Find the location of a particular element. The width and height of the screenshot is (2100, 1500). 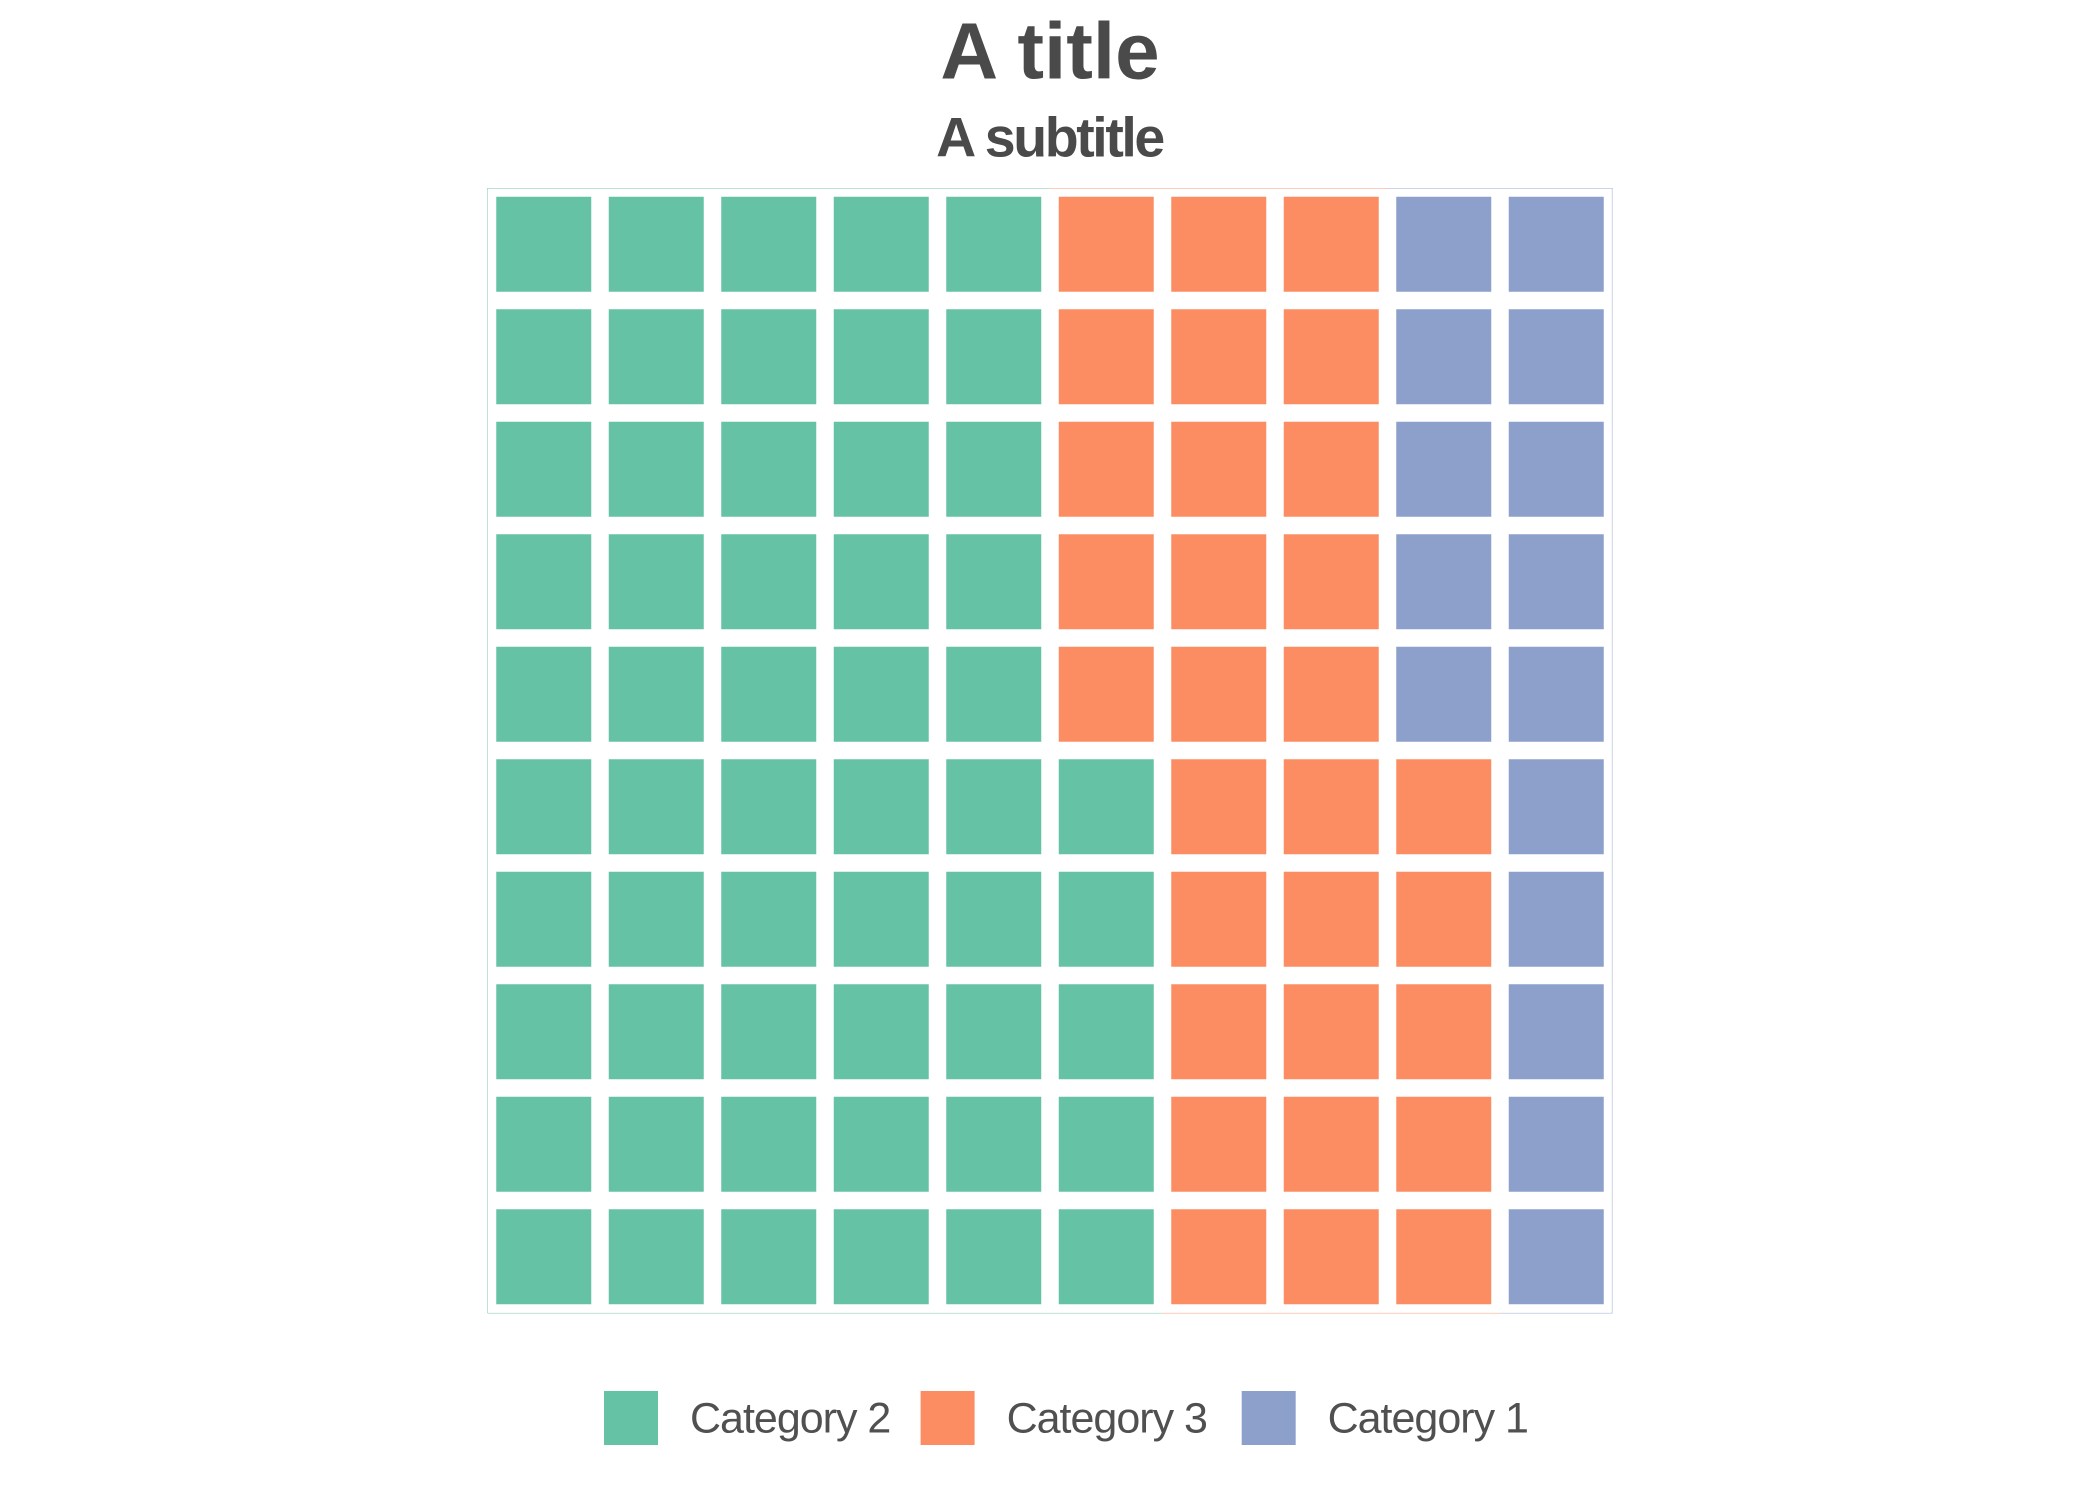

svg-text: Category 3 is located at coordinates (1107, 1419).